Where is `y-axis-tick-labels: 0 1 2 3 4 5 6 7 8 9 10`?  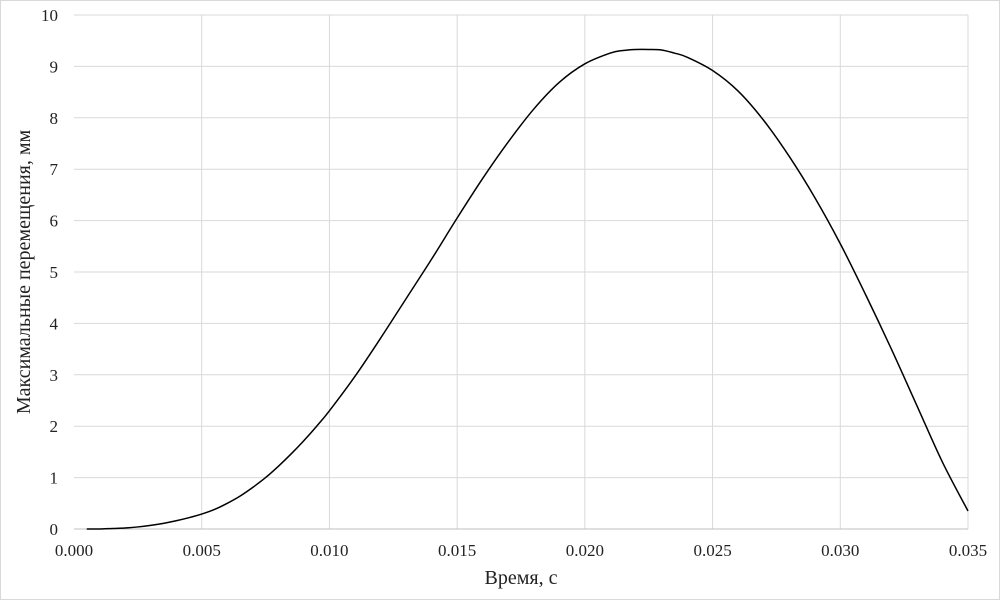 y-axis-tick-labels: 0 1 2 3 4 5 6 7 8 9 10 is located at coordinates (50, 272).